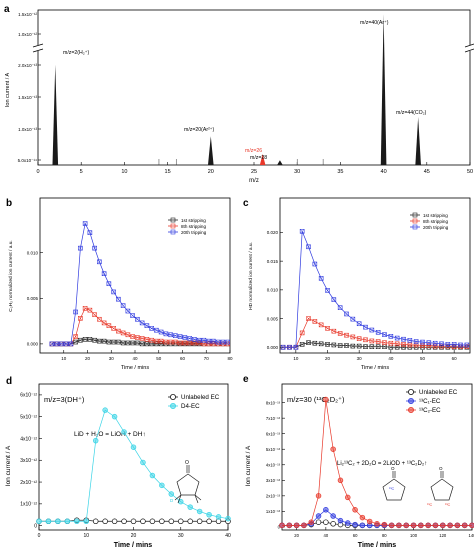 The height and width of the screenshot is (549, 474). What do you see at coordinates (471, 535) in the screenshot?
I see `x-tick-label: 140` at bounding box center [471, 535].